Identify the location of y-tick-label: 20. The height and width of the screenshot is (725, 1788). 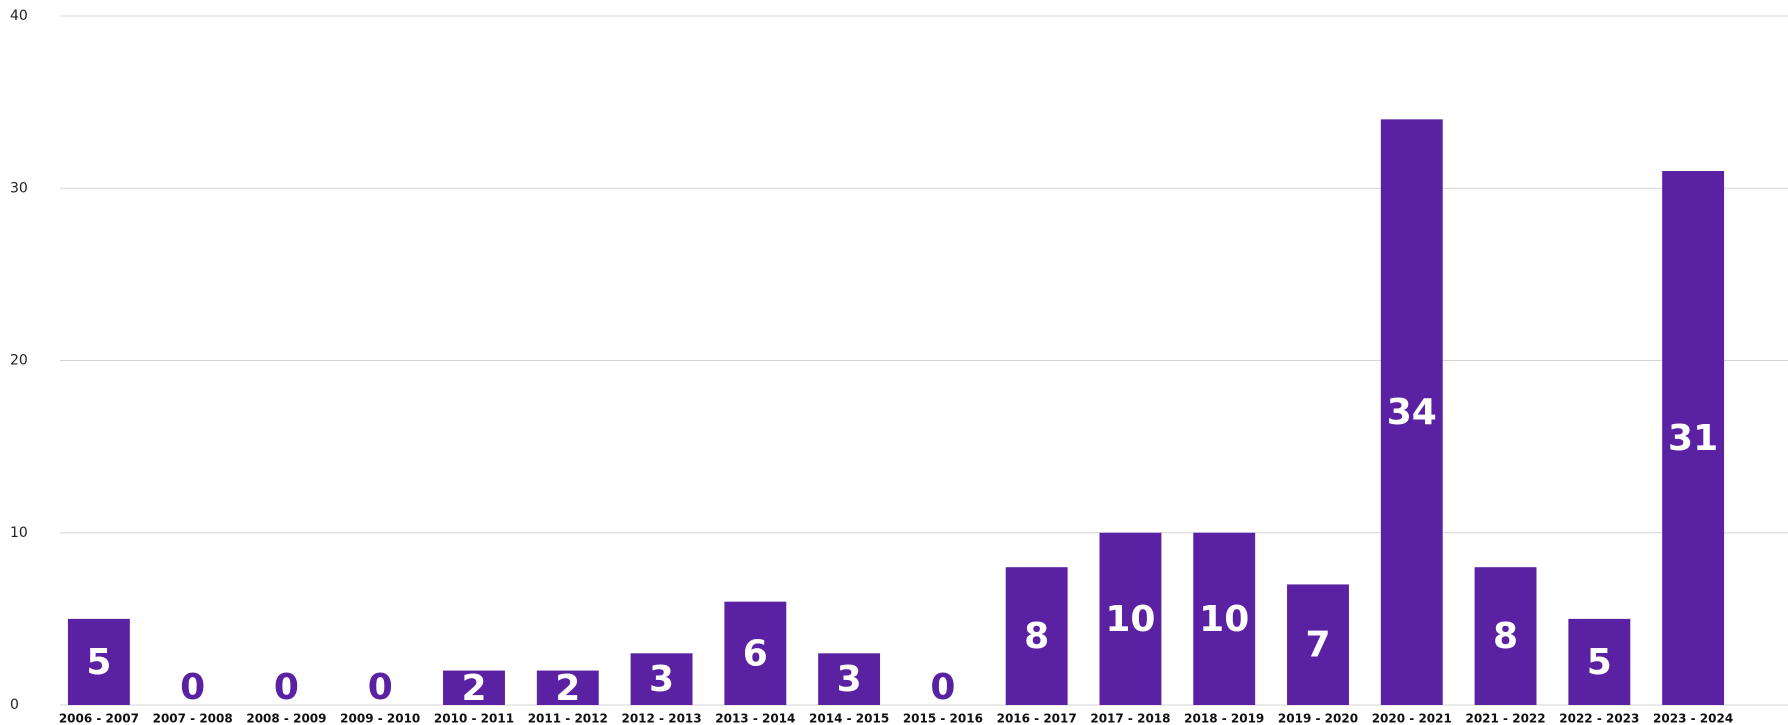
(19, 361).